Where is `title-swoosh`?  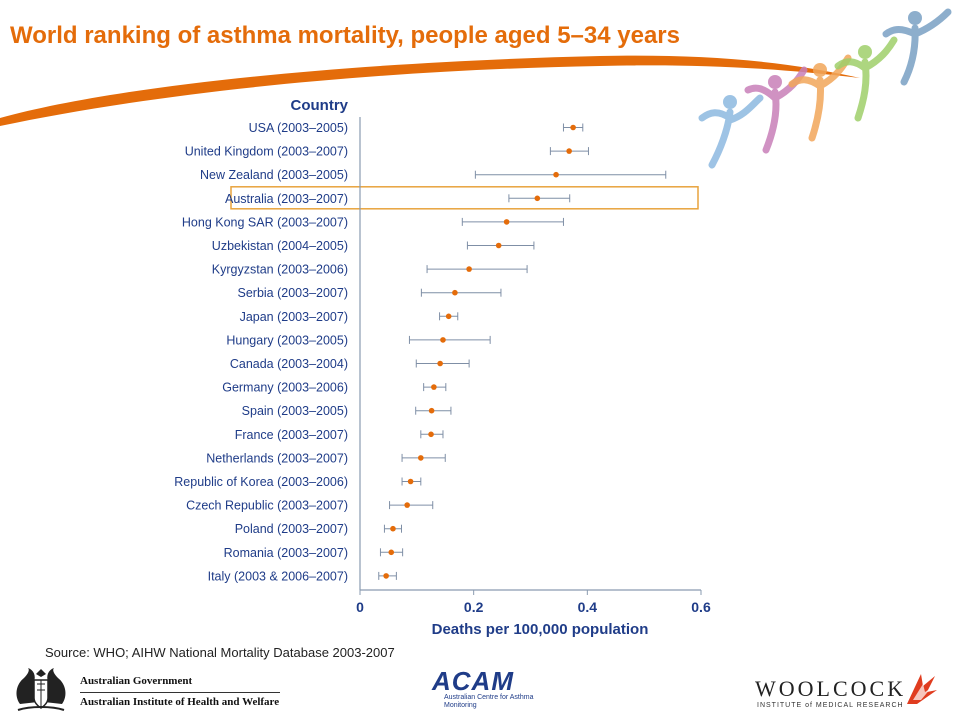 title-swoosh is located at coordinates (430, 90).